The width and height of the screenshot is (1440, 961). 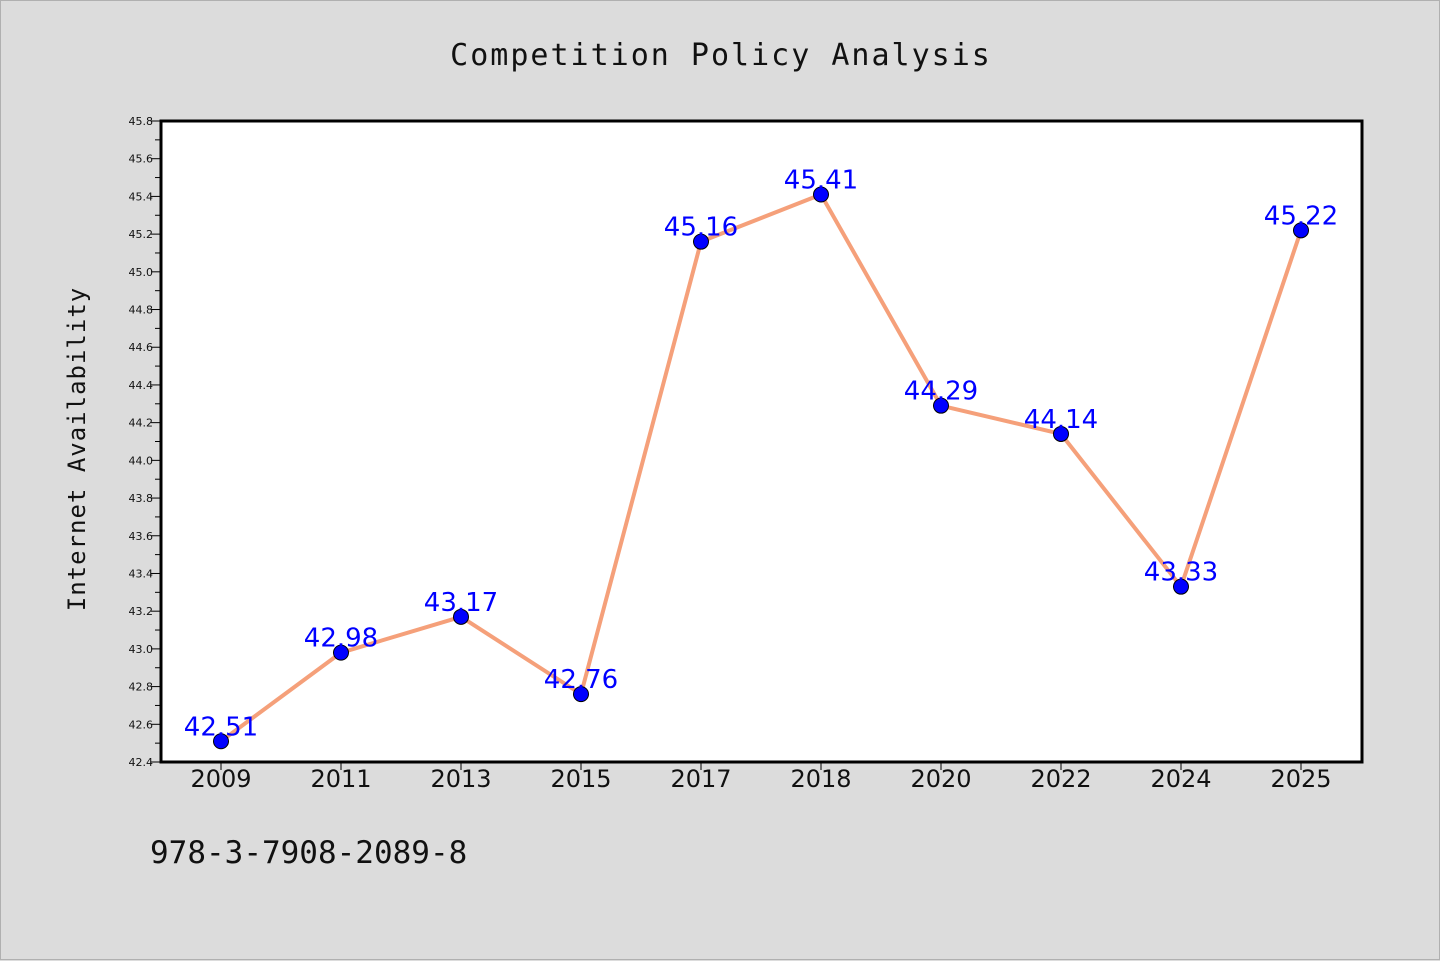 What do you see at coordinates (1300, 779) in the screenshot?
I see `x-tick-label: 2025` at bounding box center [1300, 779].